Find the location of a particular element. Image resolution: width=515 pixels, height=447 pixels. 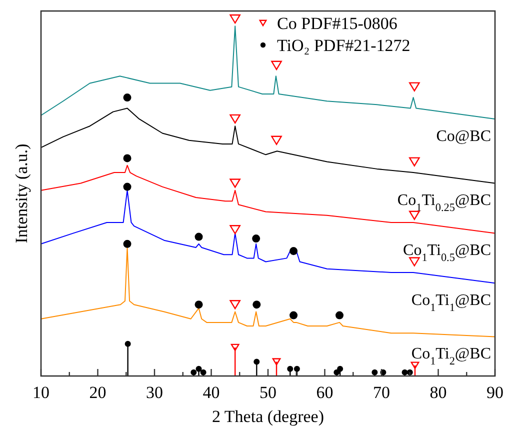

series-label: Co$_{1}$Ti$_{1}$@BC is located at coordinates (451, 303).